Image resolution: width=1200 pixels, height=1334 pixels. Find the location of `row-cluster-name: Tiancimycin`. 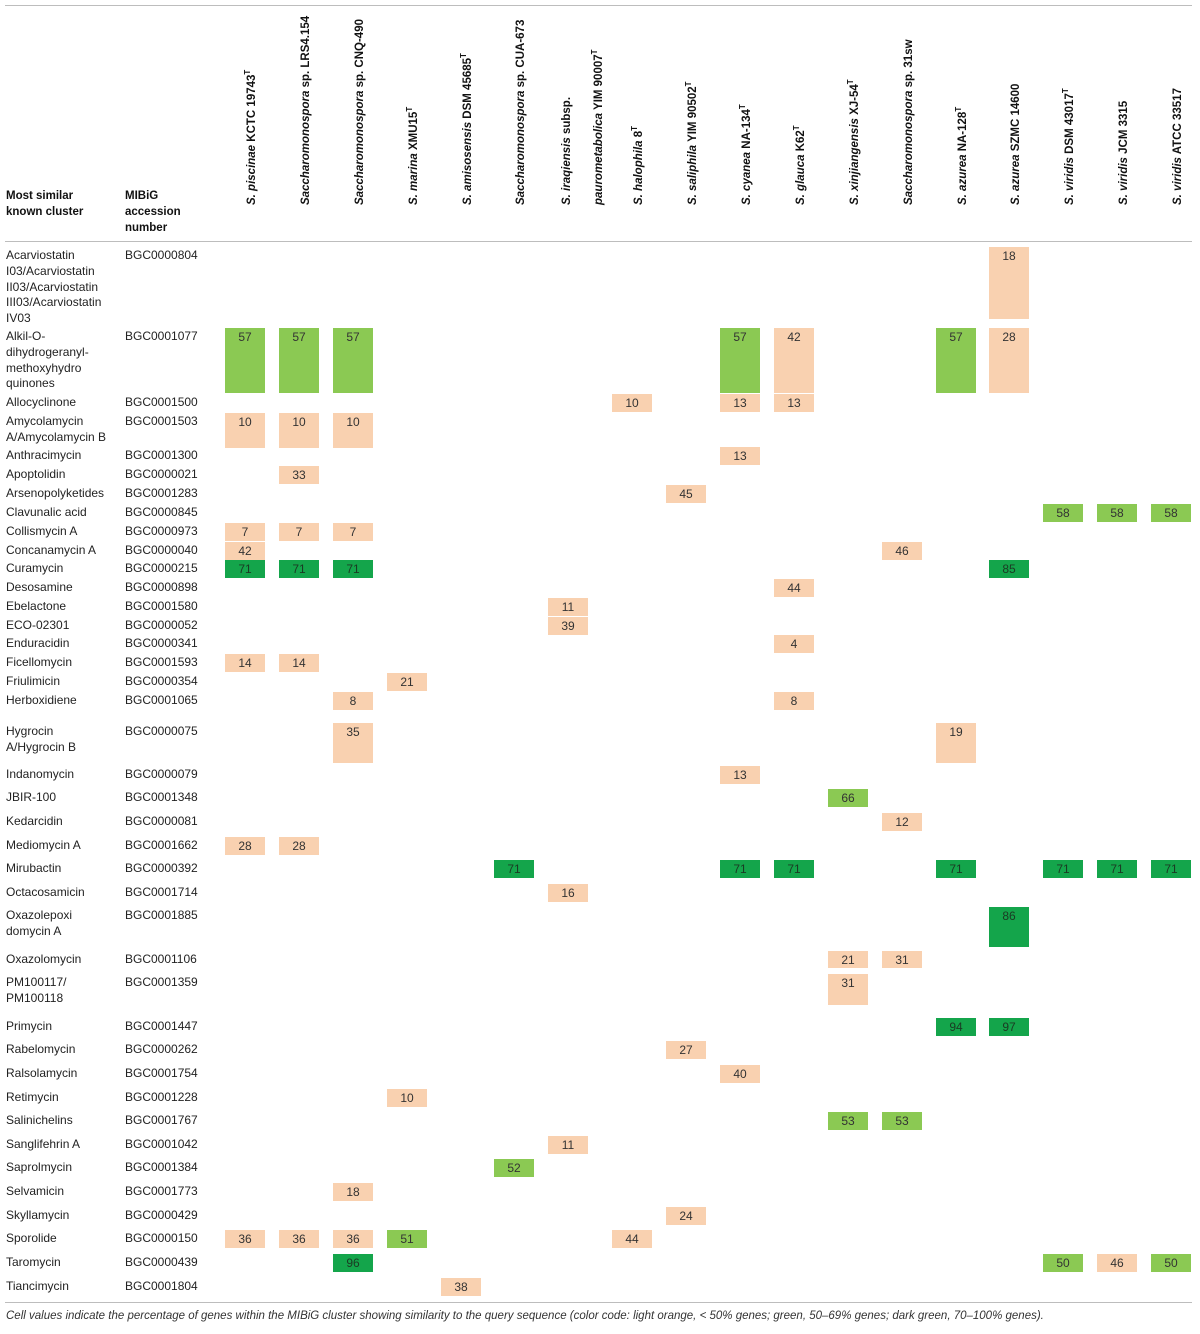

row-cluster-name: Tiancimycin is located at coordinates (37, 1286).